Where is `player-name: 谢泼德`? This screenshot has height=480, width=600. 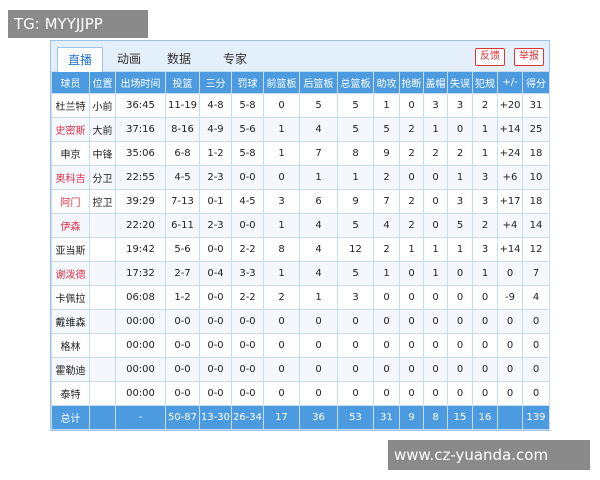 player-name: 谢泼德 is located at coordinates (70, 273).